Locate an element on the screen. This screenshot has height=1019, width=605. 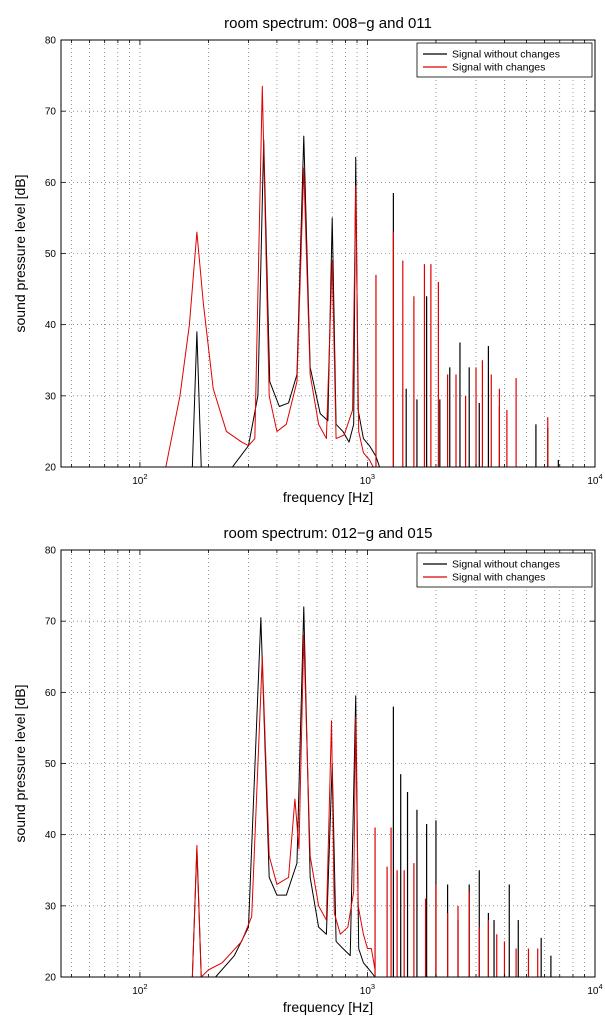
series-without-changes-line is located at coordinates (286, 301).